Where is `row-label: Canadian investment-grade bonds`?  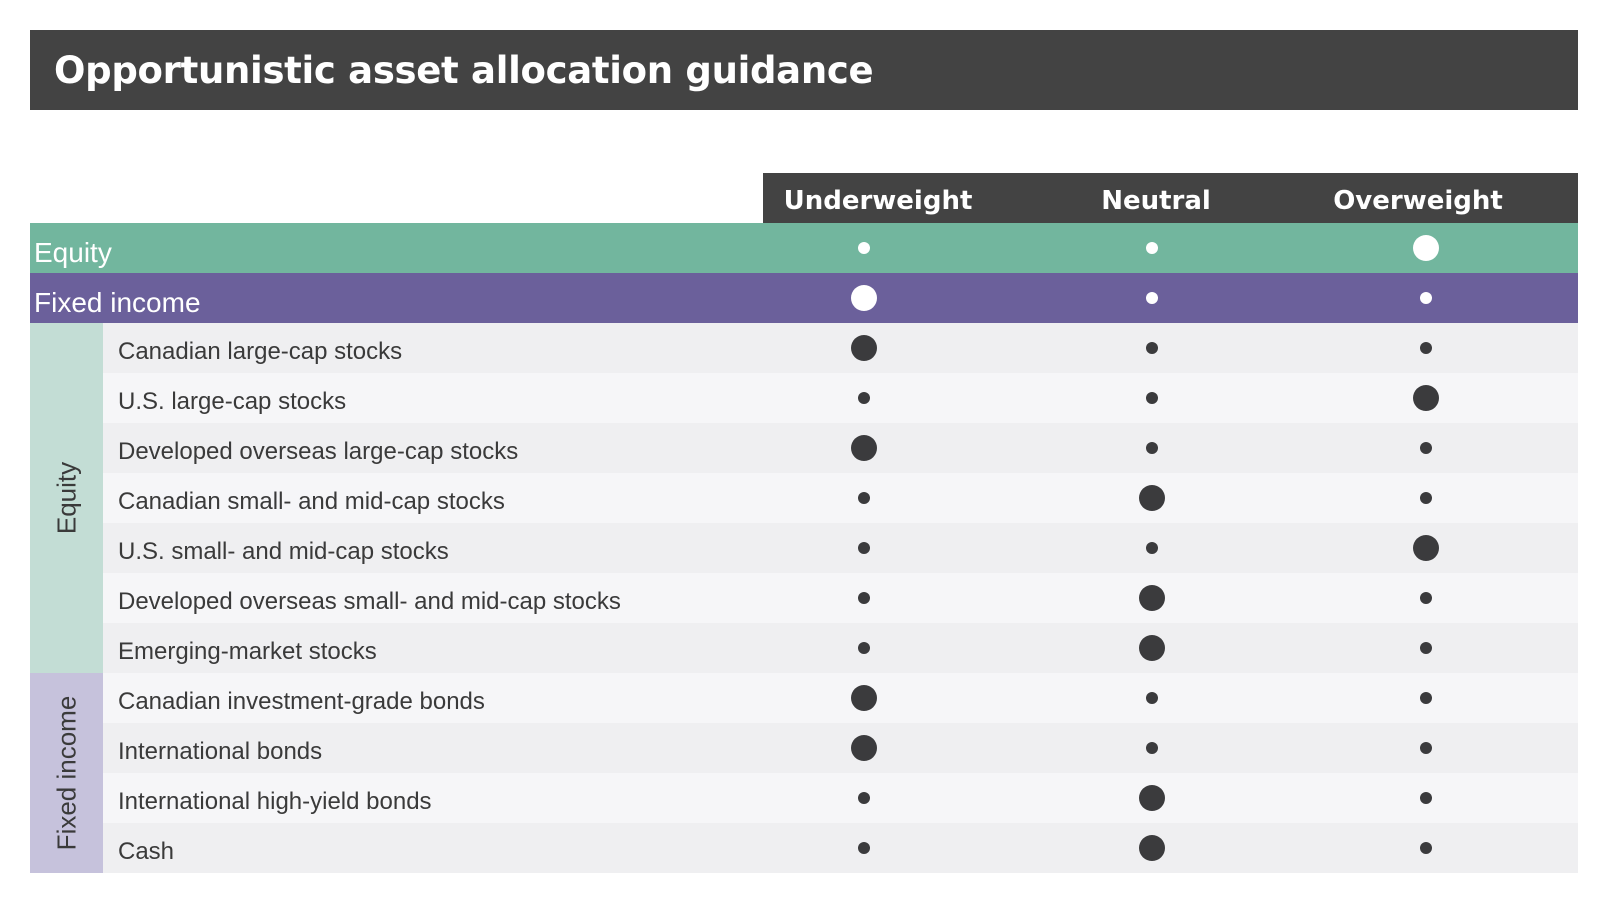
row-label: Canadian investment-grade bonds is located at coordinates (301, 701).